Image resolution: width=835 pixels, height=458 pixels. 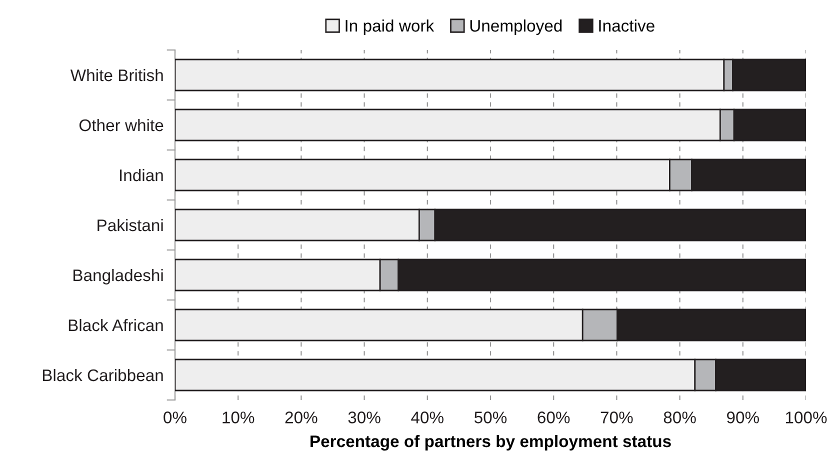 What do you see at coordinates (121, 125) in the screenshot?
I see `y-tick-label: Other white` at bounding box center [121, 125].